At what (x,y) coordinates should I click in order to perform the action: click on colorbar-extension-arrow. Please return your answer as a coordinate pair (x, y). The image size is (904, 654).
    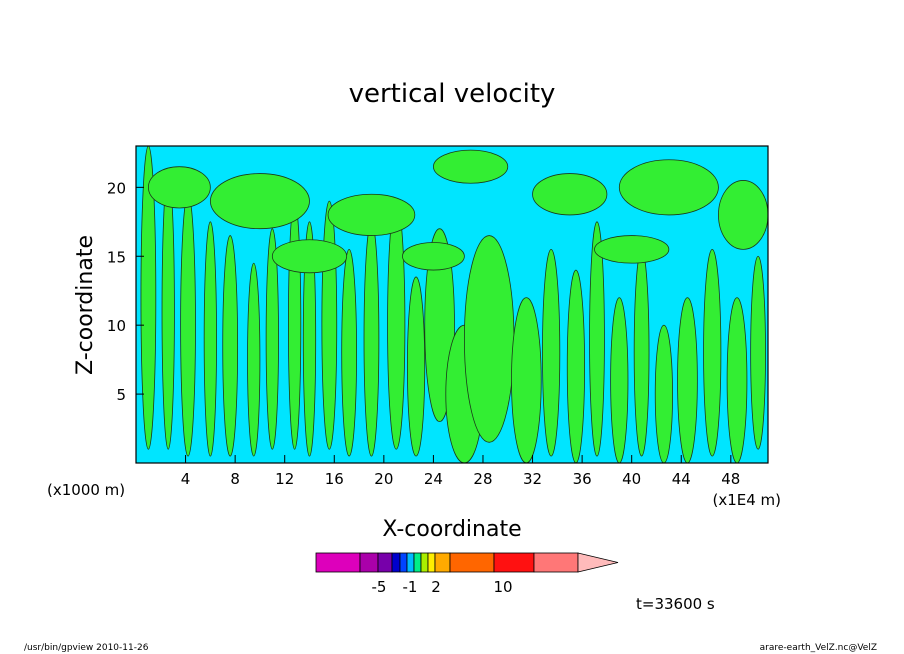
    Looking at the image, I should click on (598, 562).